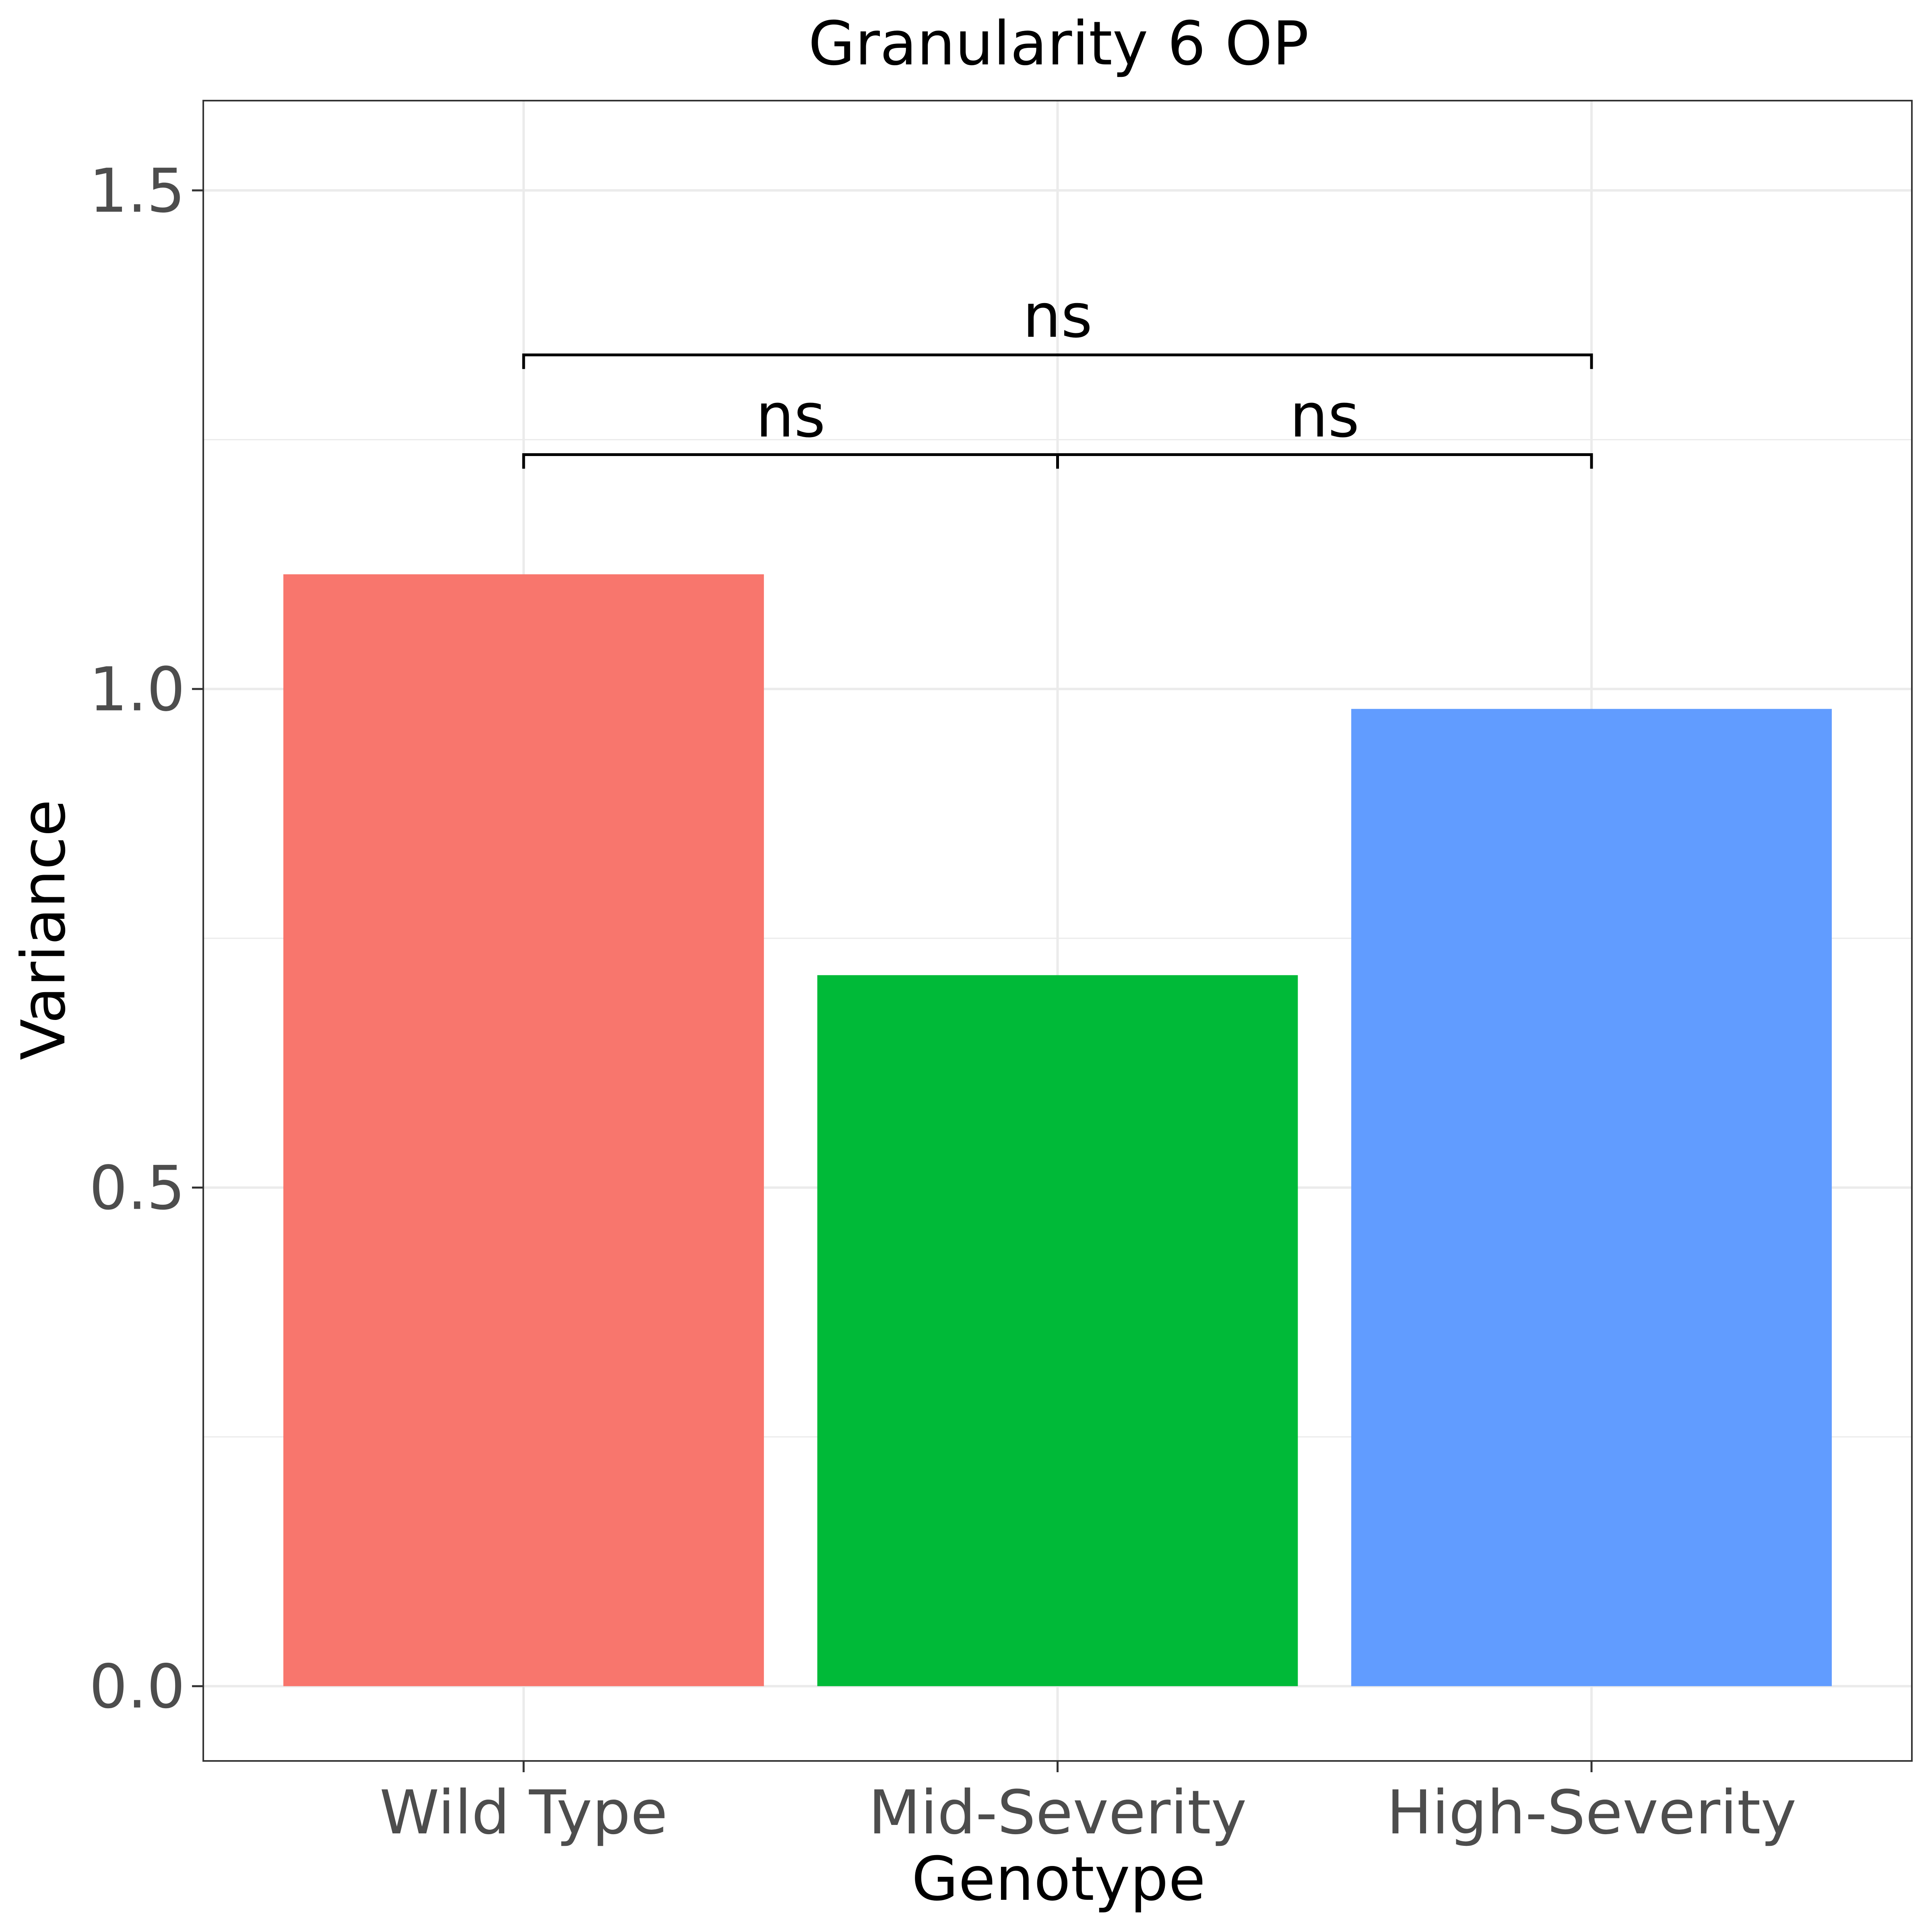 Image resolution: width=1932 pixels, height=1932 pixels. Describe the element at coordinates (137, 1188) in the screenshot. I see `y-tick-label: 0.5` at that location.